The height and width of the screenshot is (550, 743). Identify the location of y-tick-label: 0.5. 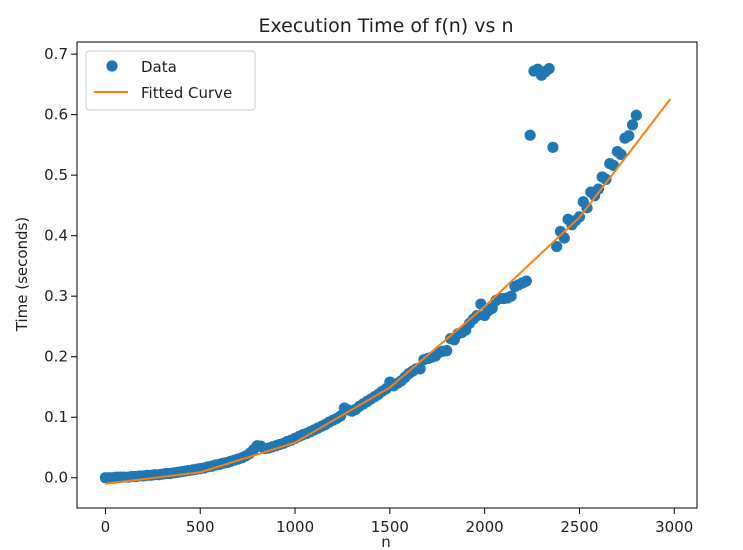
(56, 175).